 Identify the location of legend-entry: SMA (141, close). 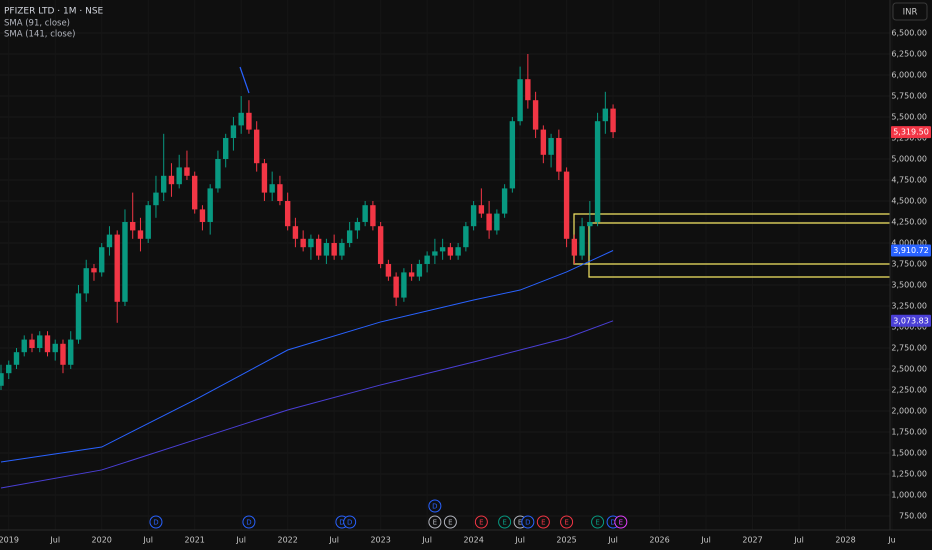
(39, 35).